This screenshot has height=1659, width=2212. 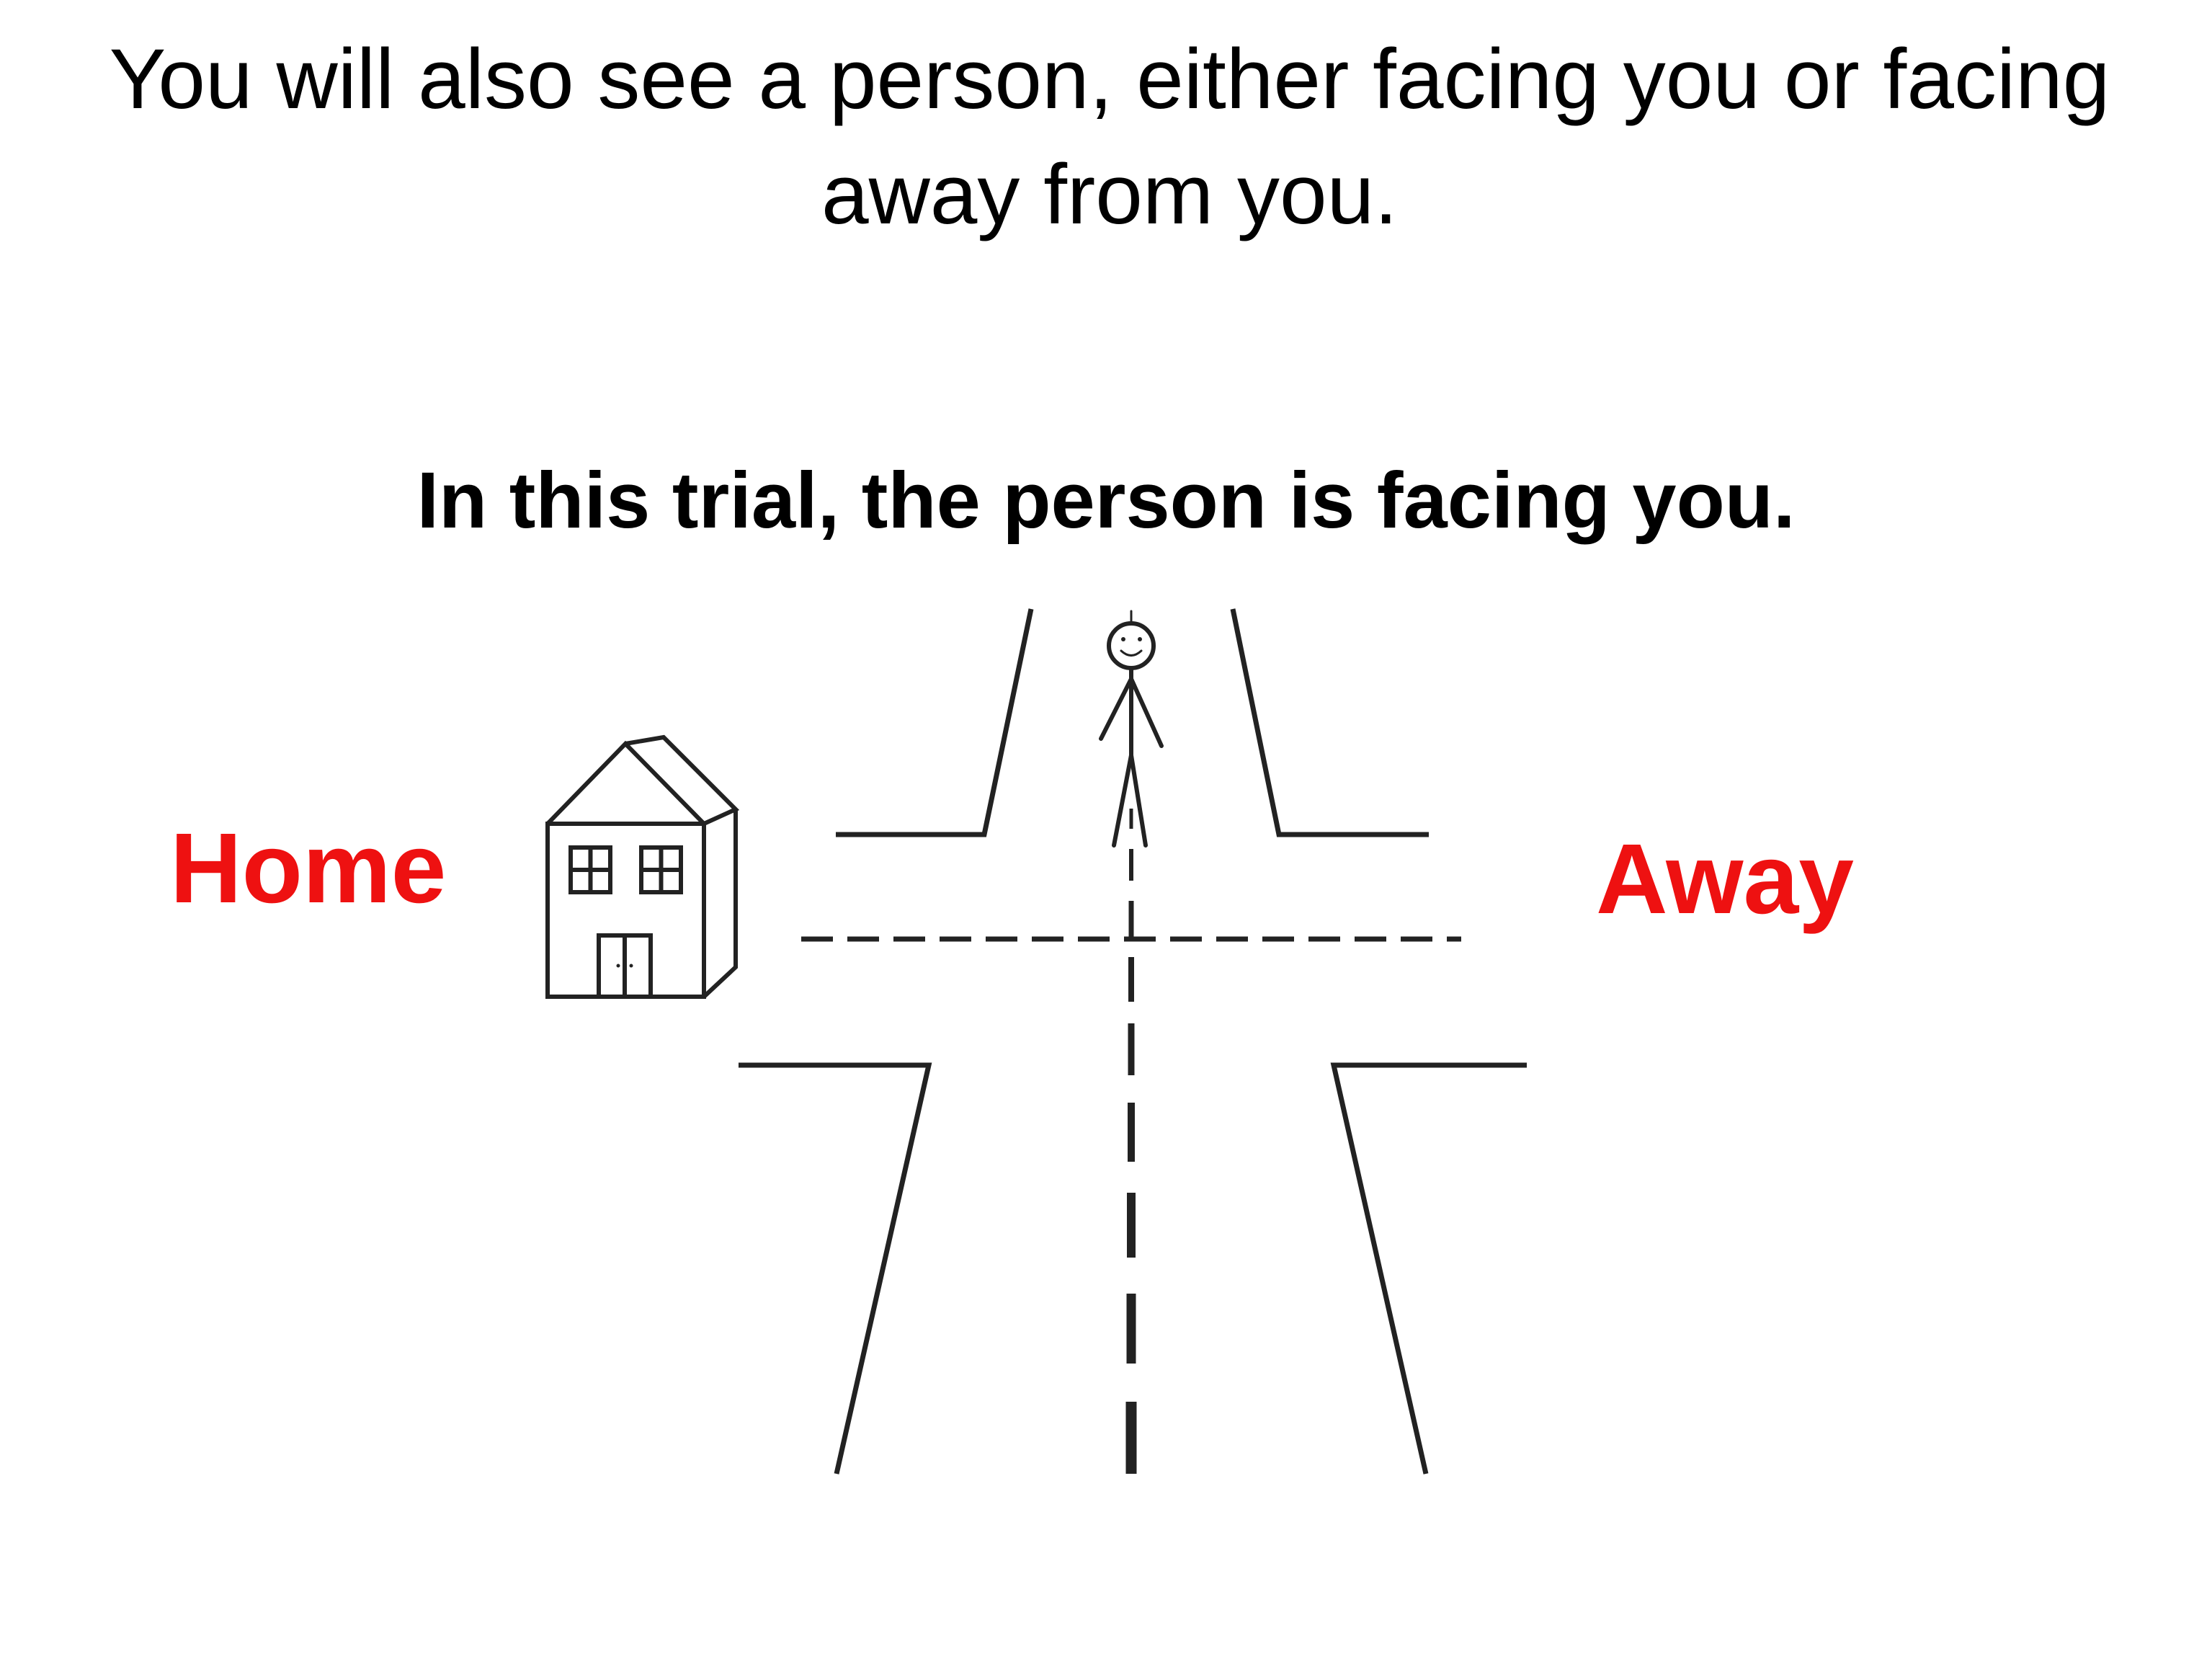 I want to click on road-edge-lower-left, so click(x=836, y=1268).